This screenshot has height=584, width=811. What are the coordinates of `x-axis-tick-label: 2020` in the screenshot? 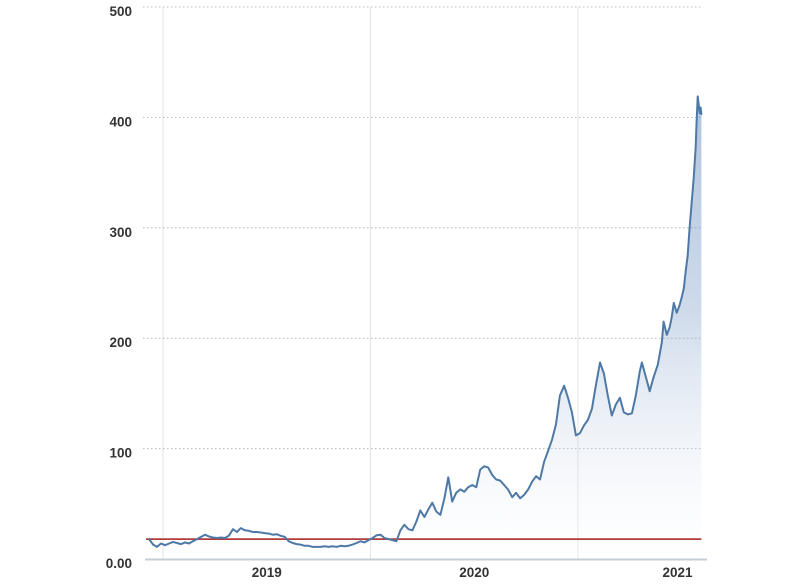 It's located at (474, 572).